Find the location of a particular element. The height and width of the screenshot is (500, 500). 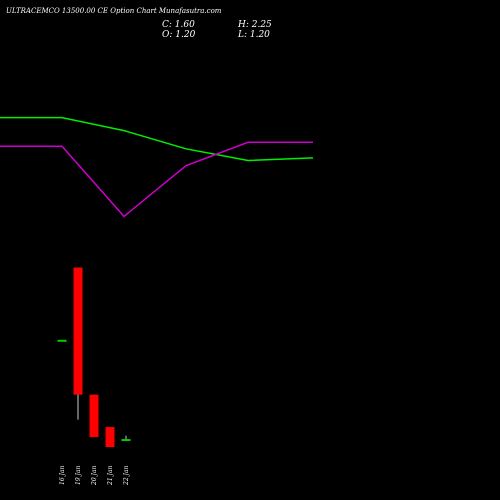

x-tick-label: 21 Jan is located at coordinates (110, 475).